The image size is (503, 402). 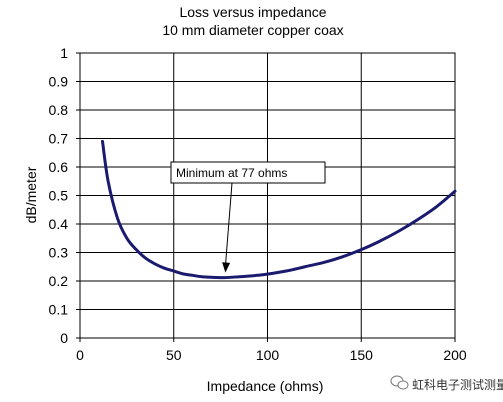 I want to click on annotation-minimum: Minimum at 77 ohms, so click(x=248, y=217).